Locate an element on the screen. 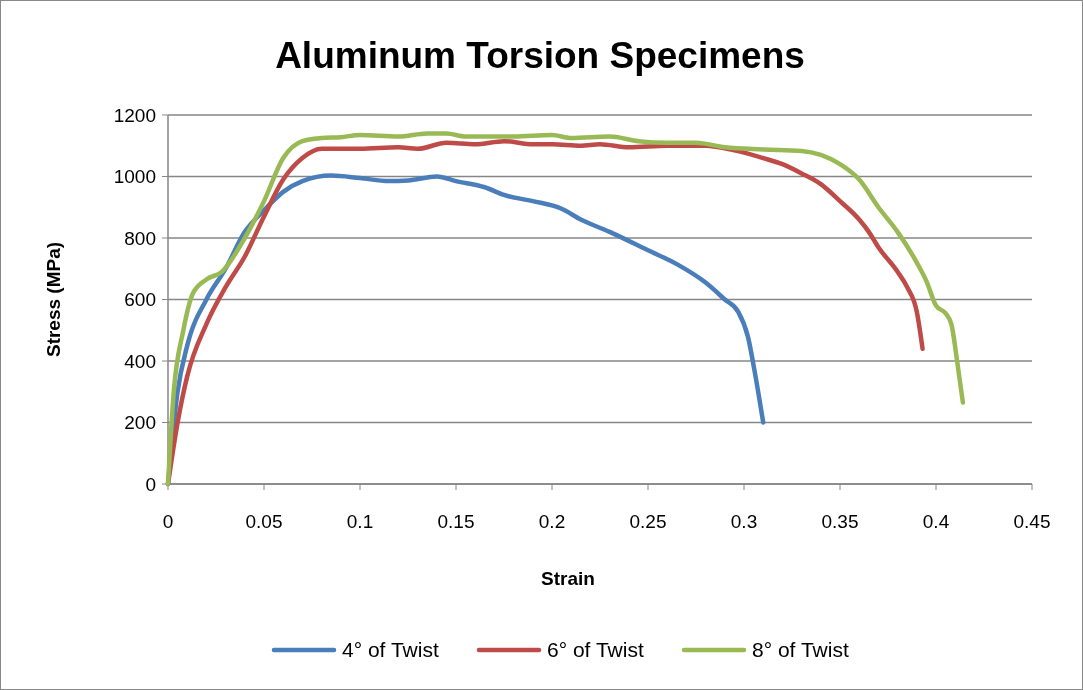 The height and width of the screenshot is (690, 1083). legend-label: 8° of Twist is located at coordinates (800, 650).